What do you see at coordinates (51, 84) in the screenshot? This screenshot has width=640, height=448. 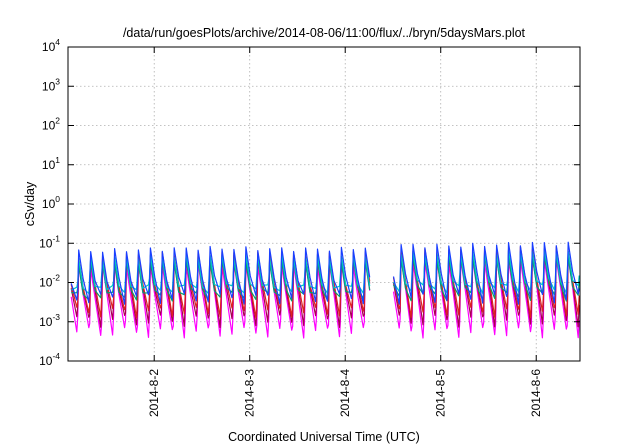 I see `y-tick-label: 10³` at bounding box center [51, 84].